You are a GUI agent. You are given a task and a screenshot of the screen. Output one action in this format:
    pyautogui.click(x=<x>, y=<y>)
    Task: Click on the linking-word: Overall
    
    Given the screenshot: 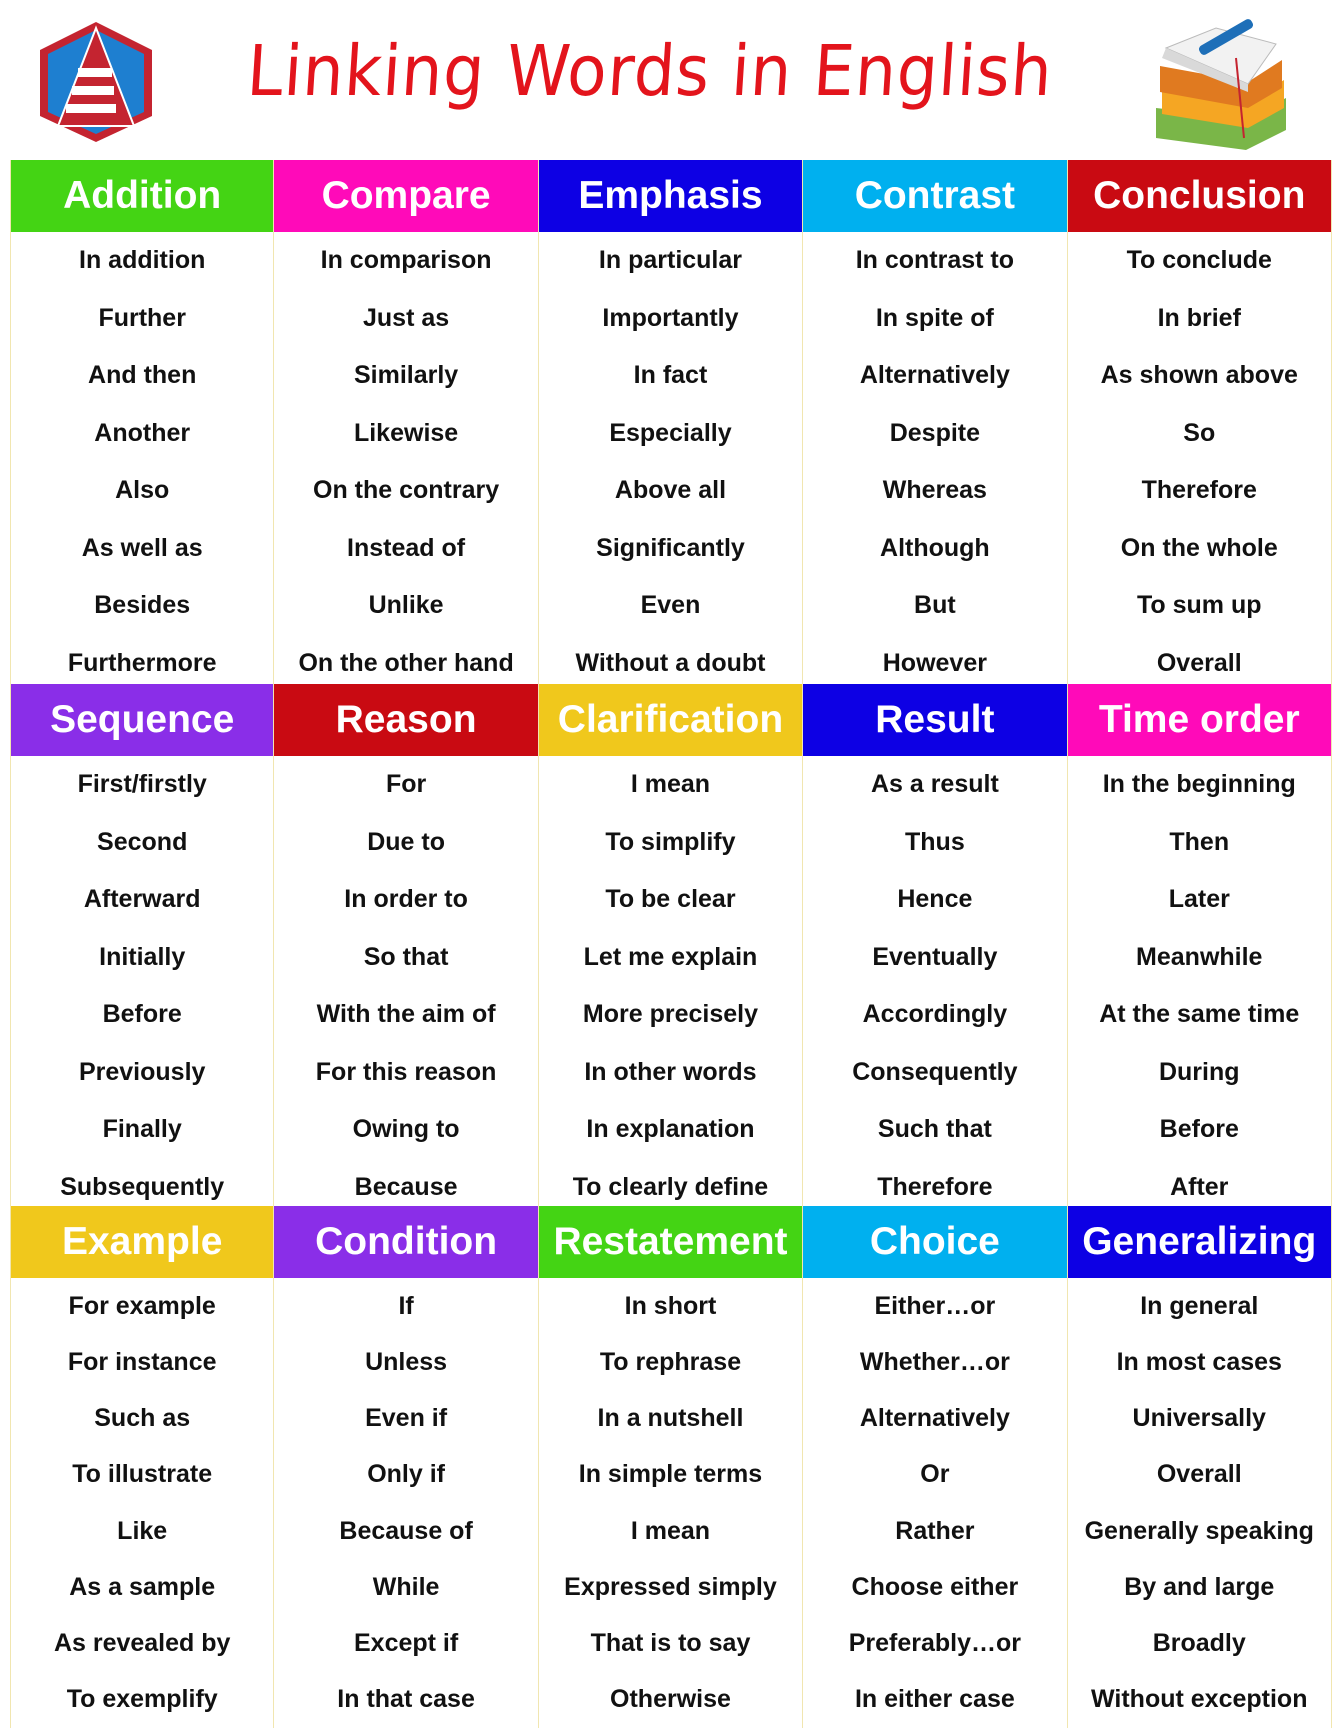 What is the action you would take?
    pyautogui.click(x=1199, y=1474)
    